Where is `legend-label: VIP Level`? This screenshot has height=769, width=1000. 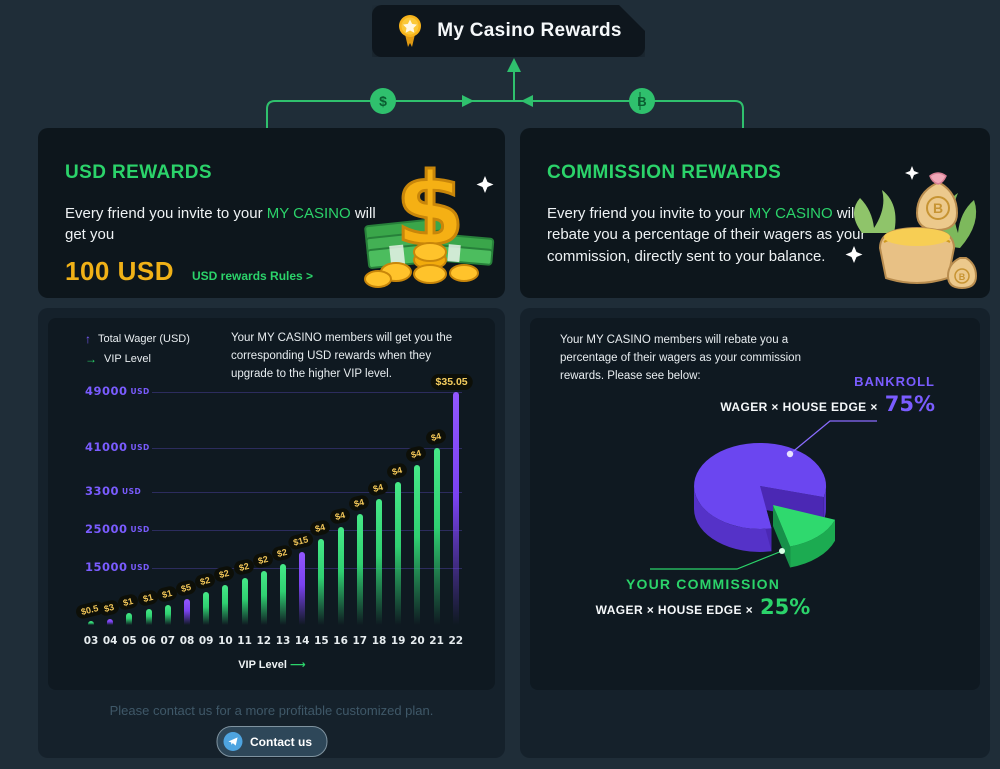
legend-label: VIP Level is located at coordinates (127, 359).